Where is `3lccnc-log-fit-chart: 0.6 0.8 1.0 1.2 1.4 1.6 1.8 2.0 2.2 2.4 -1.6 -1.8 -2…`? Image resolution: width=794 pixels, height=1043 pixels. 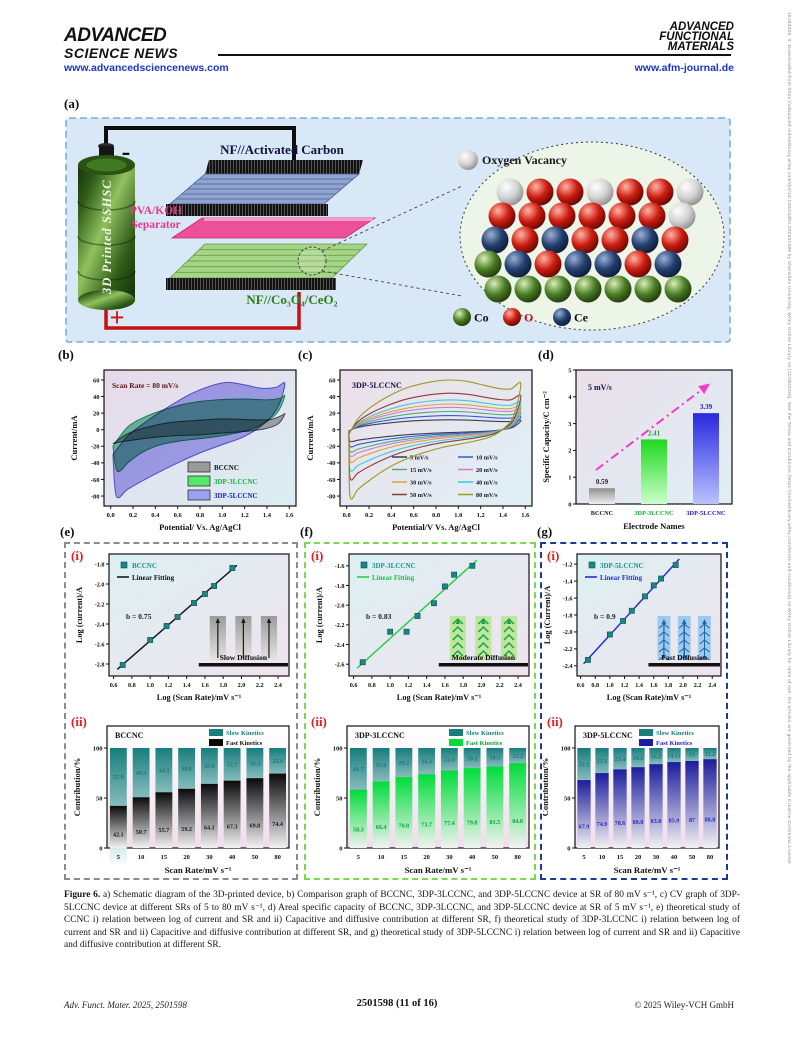 3lccnc-log-fit-chart: 0.6 0.8 1.0 1.2 1.4 1.6 1.8 2.0 2.2 2.4 -1.6 -1.8 -2… is located at coordinates (422, 627).